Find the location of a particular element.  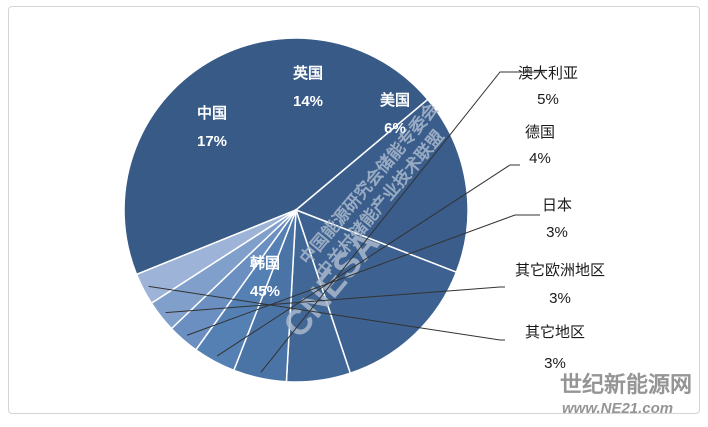

slice-value-8: 3% is located at coordinates (560, 298).